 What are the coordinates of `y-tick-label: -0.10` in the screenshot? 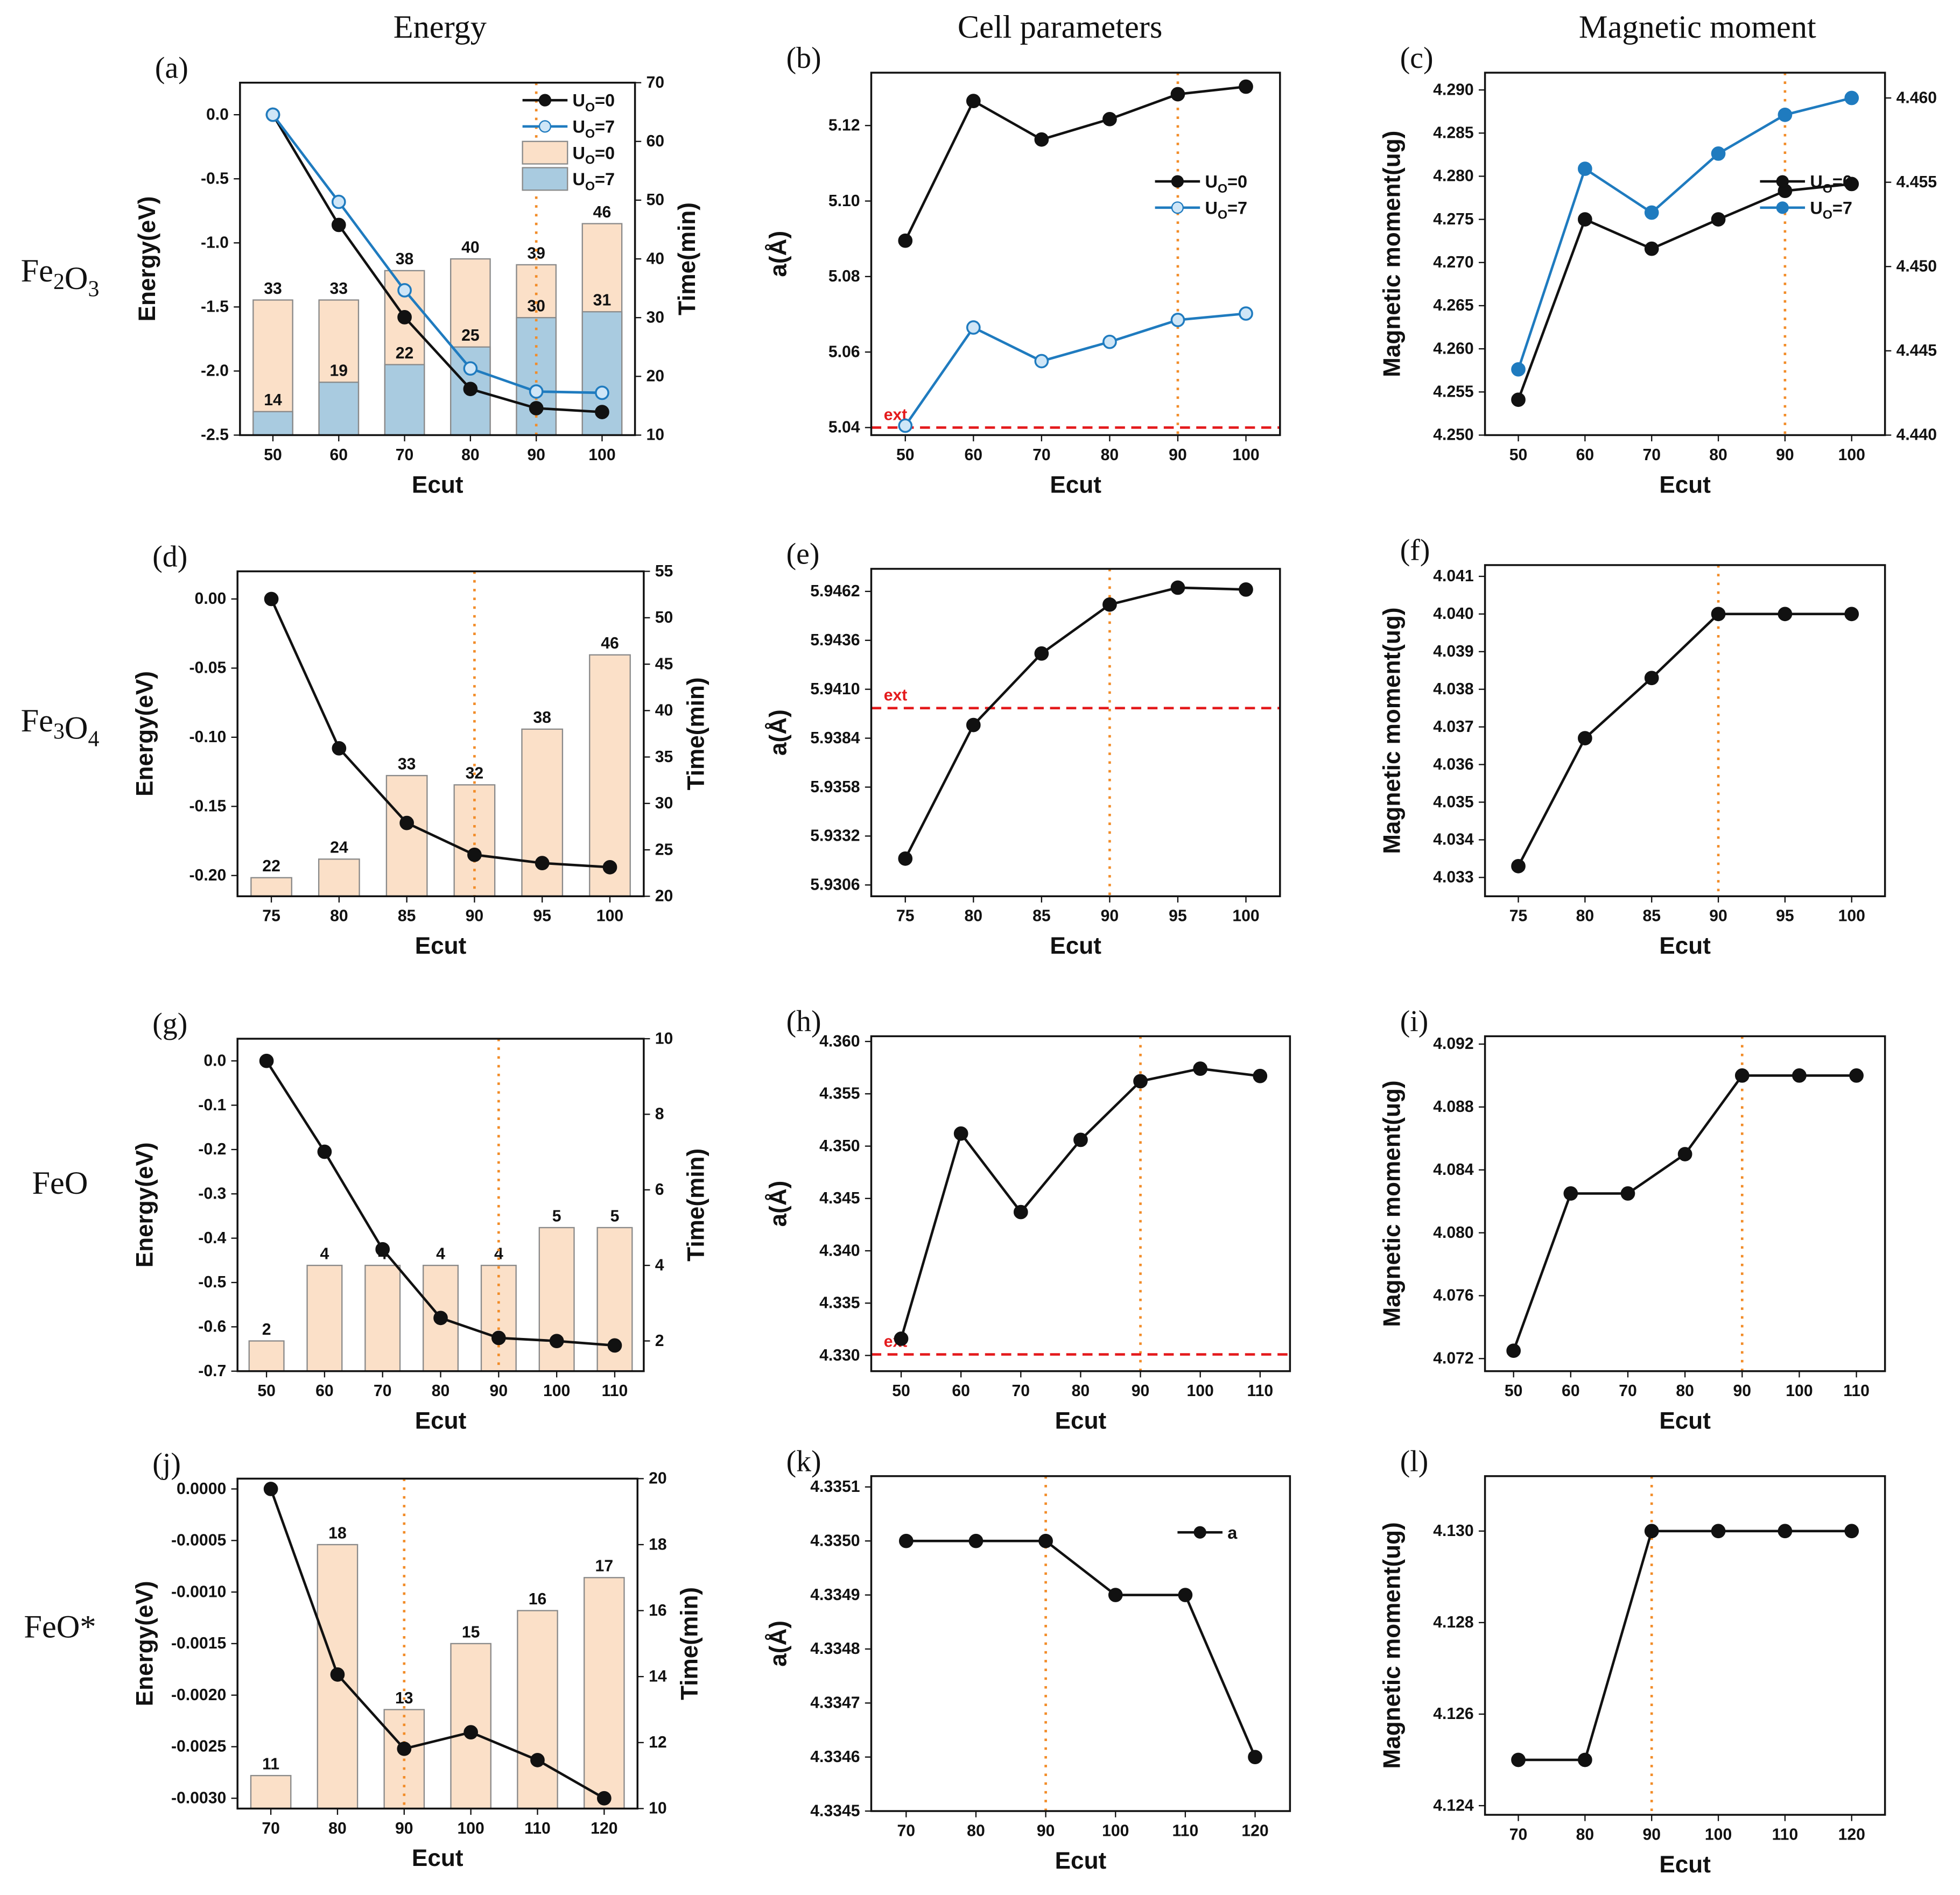 It's located at (208, 737).